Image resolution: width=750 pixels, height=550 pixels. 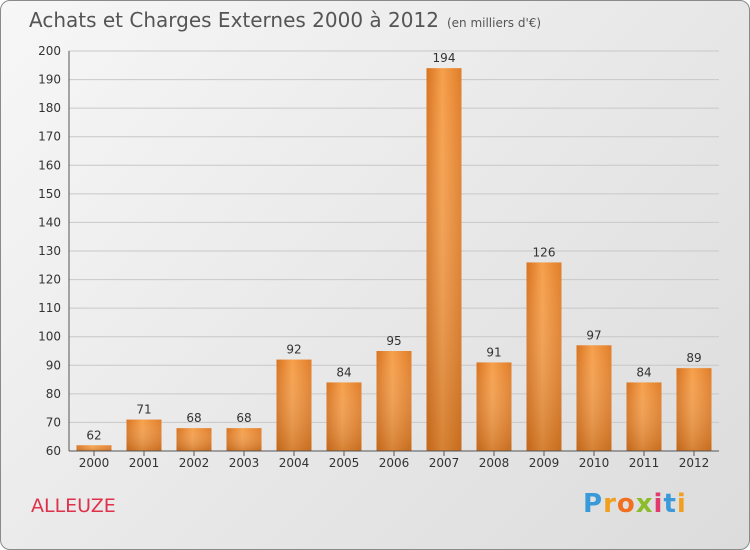 What do you see at coordinates (544, 252) in the screenshot?
I see `data-label: 126` at bounding box center [544, 252].